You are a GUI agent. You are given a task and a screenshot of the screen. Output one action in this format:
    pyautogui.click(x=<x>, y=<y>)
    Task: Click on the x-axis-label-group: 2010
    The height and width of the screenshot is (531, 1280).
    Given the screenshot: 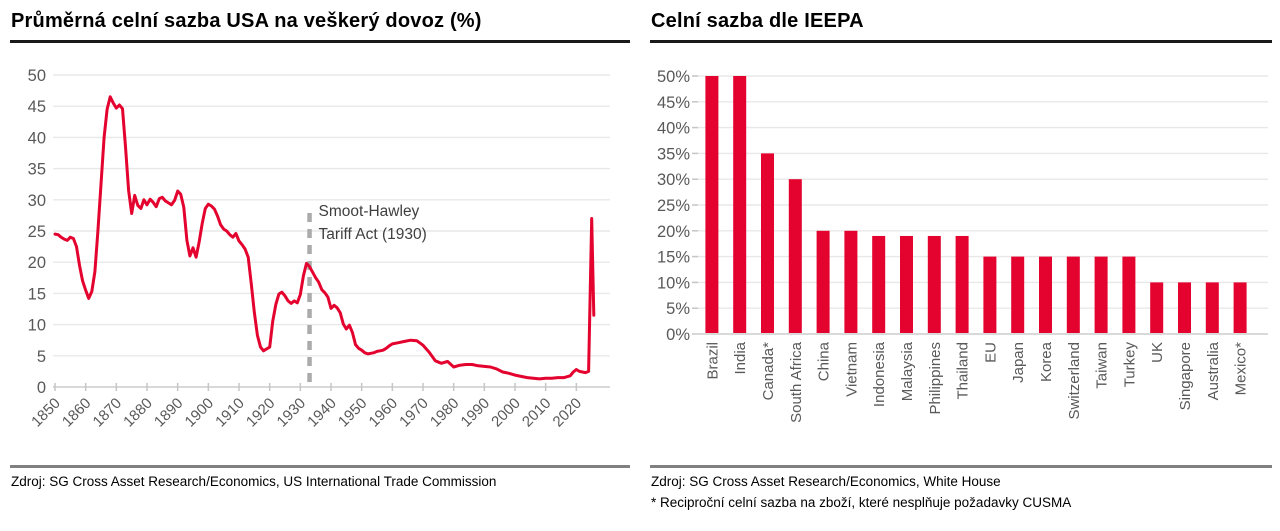 What is the action you would take?
    pyautogui.click(x=537, y=413)
    